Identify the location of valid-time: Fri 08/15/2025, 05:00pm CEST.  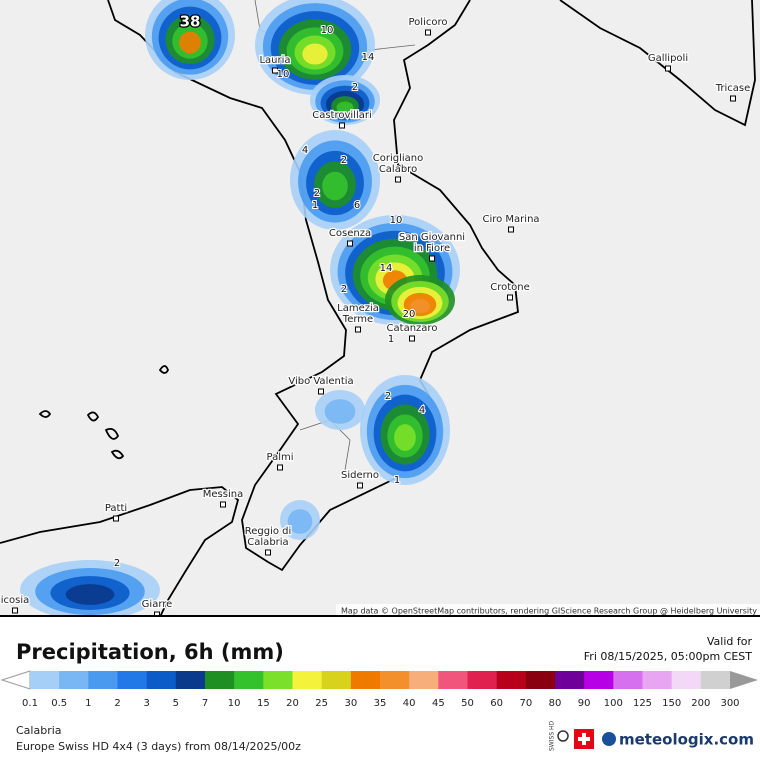
(668, 656).